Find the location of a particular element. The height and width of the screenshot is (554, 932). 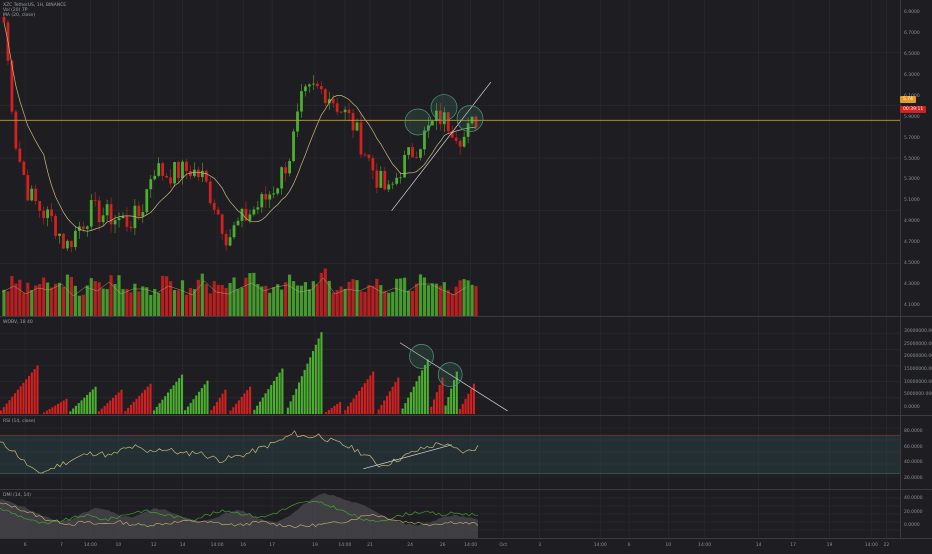

legend-line-ma: MA (20, close) is located at coordinates (19, 15).